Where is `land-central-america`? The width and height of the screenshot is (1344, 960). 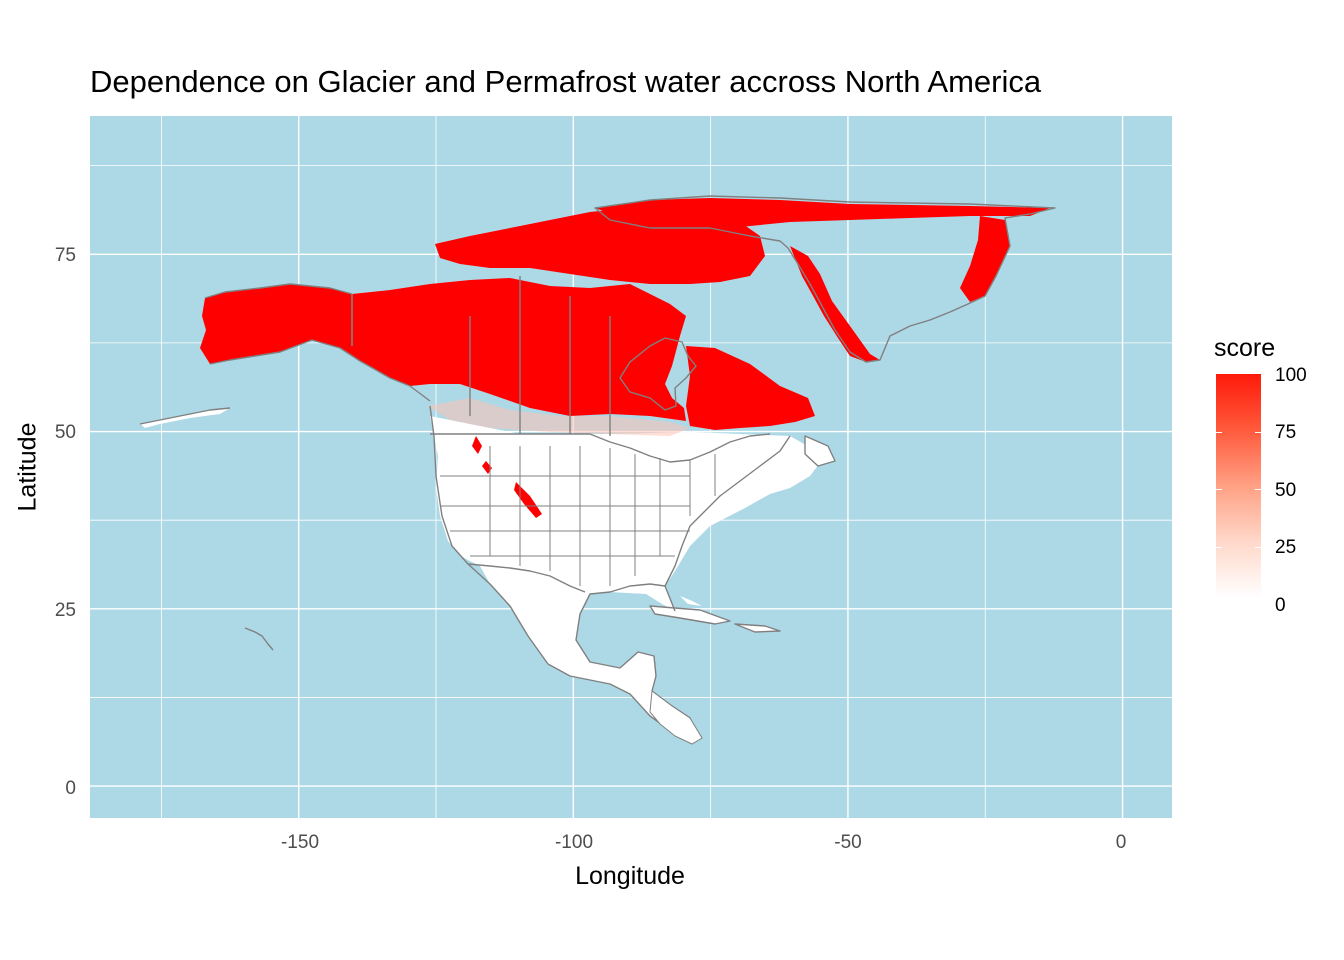
land-central-america is located at coordinates (676, 717).